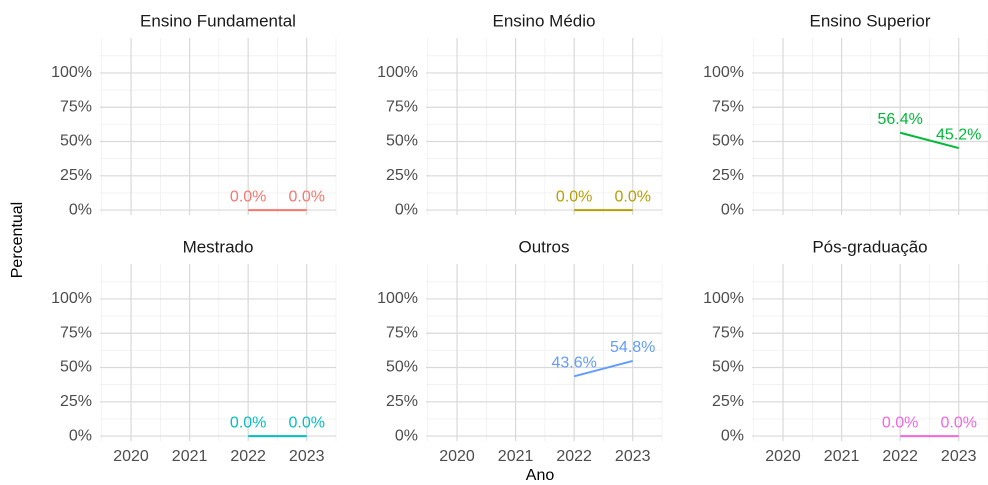  What do you see at coordinates (632, 347) in the screenshot?
I see `data-label: 54.8%` at bounding box center [632, 347].